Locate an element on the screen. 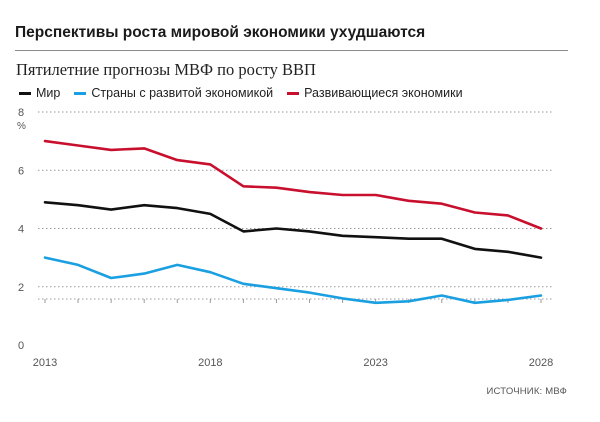 The image size is (600, 422). y-tick-label-0: 0 is located at coordinates (21, 346).